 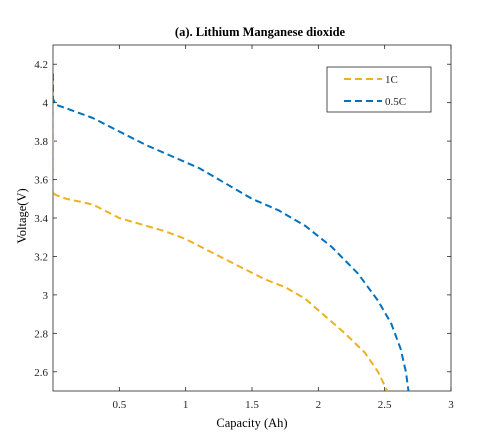 What do you see at coordinates (260, 32) in the screenshot?
I see `chart-title: (a). Lithium Manganese dioxide` at bounding box center [260, 32].